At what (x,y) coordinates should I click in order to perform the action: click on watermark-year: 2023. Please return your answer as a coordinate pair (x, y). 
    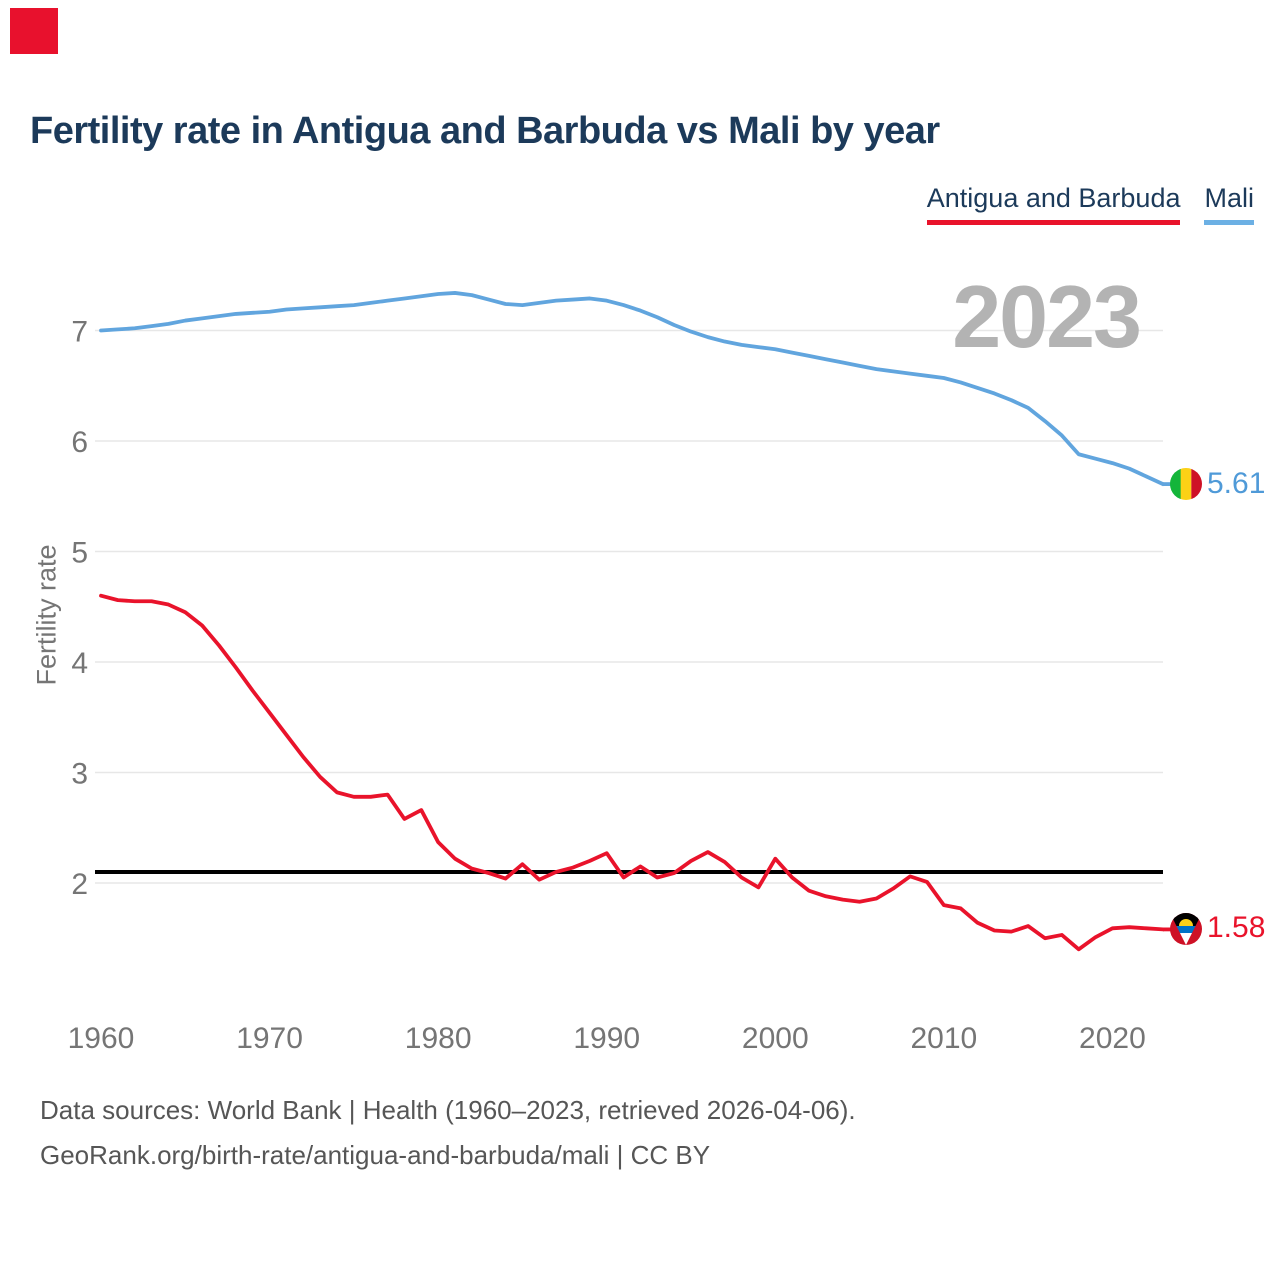
    Looking at the image, I should click on (1046, 316).